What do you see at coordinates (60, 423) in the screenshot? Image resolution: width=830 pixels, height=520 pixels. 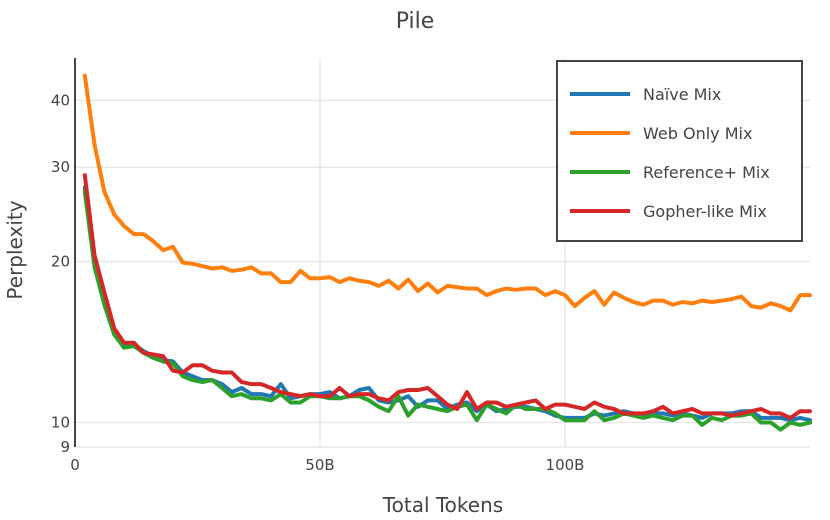 I see `y-tick-label: 10` at bounding box center [60, 423].